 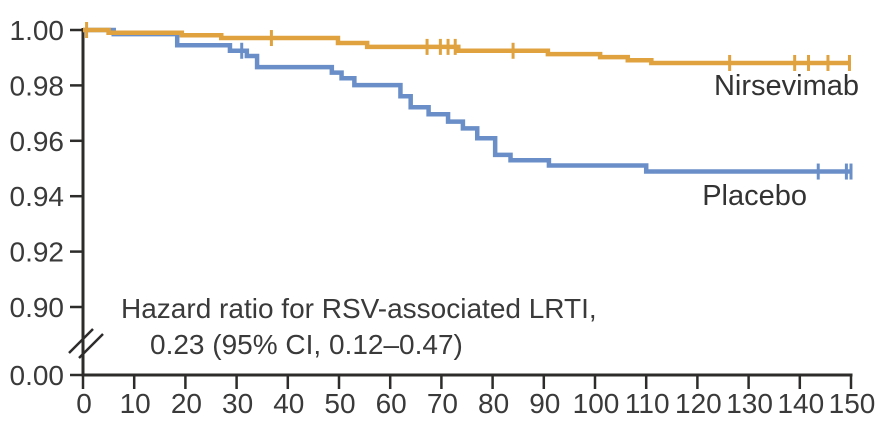 What do you see at coordinates (493, 403) in the screenshot?
I see `x-tick-label: 80` at bounding box center [493, 403].